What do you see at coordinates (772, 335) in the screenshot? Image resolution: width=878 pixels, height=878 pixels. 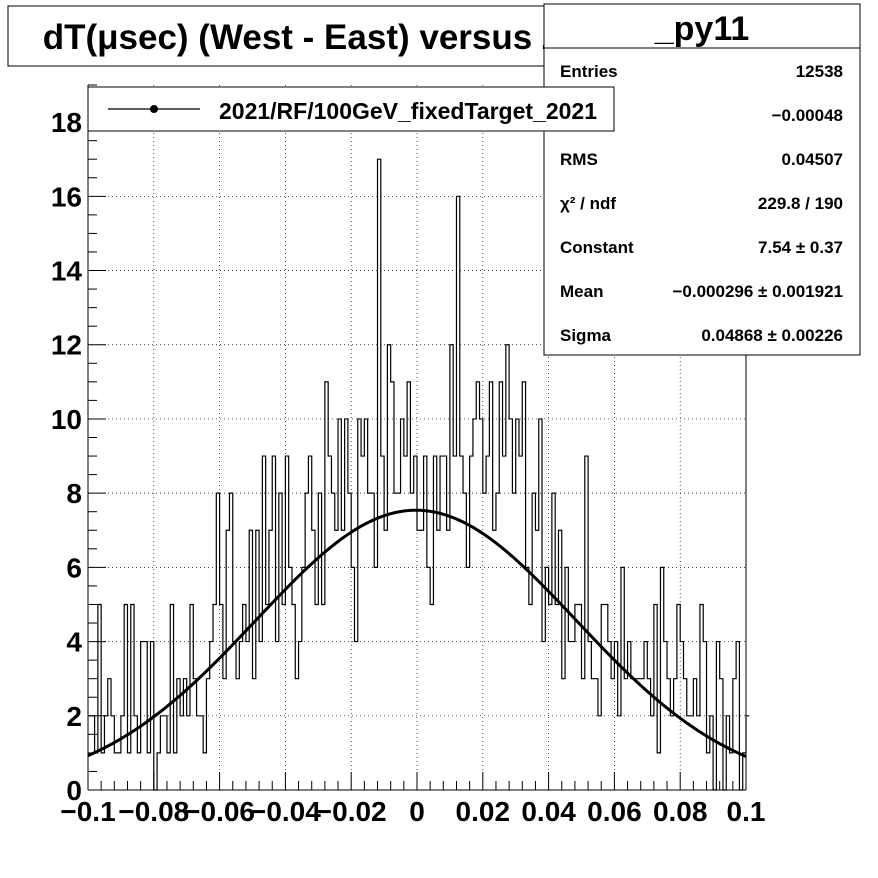 I see `stats-value: 0.04868 ± 0.00226` at bounding box center [772, 335].